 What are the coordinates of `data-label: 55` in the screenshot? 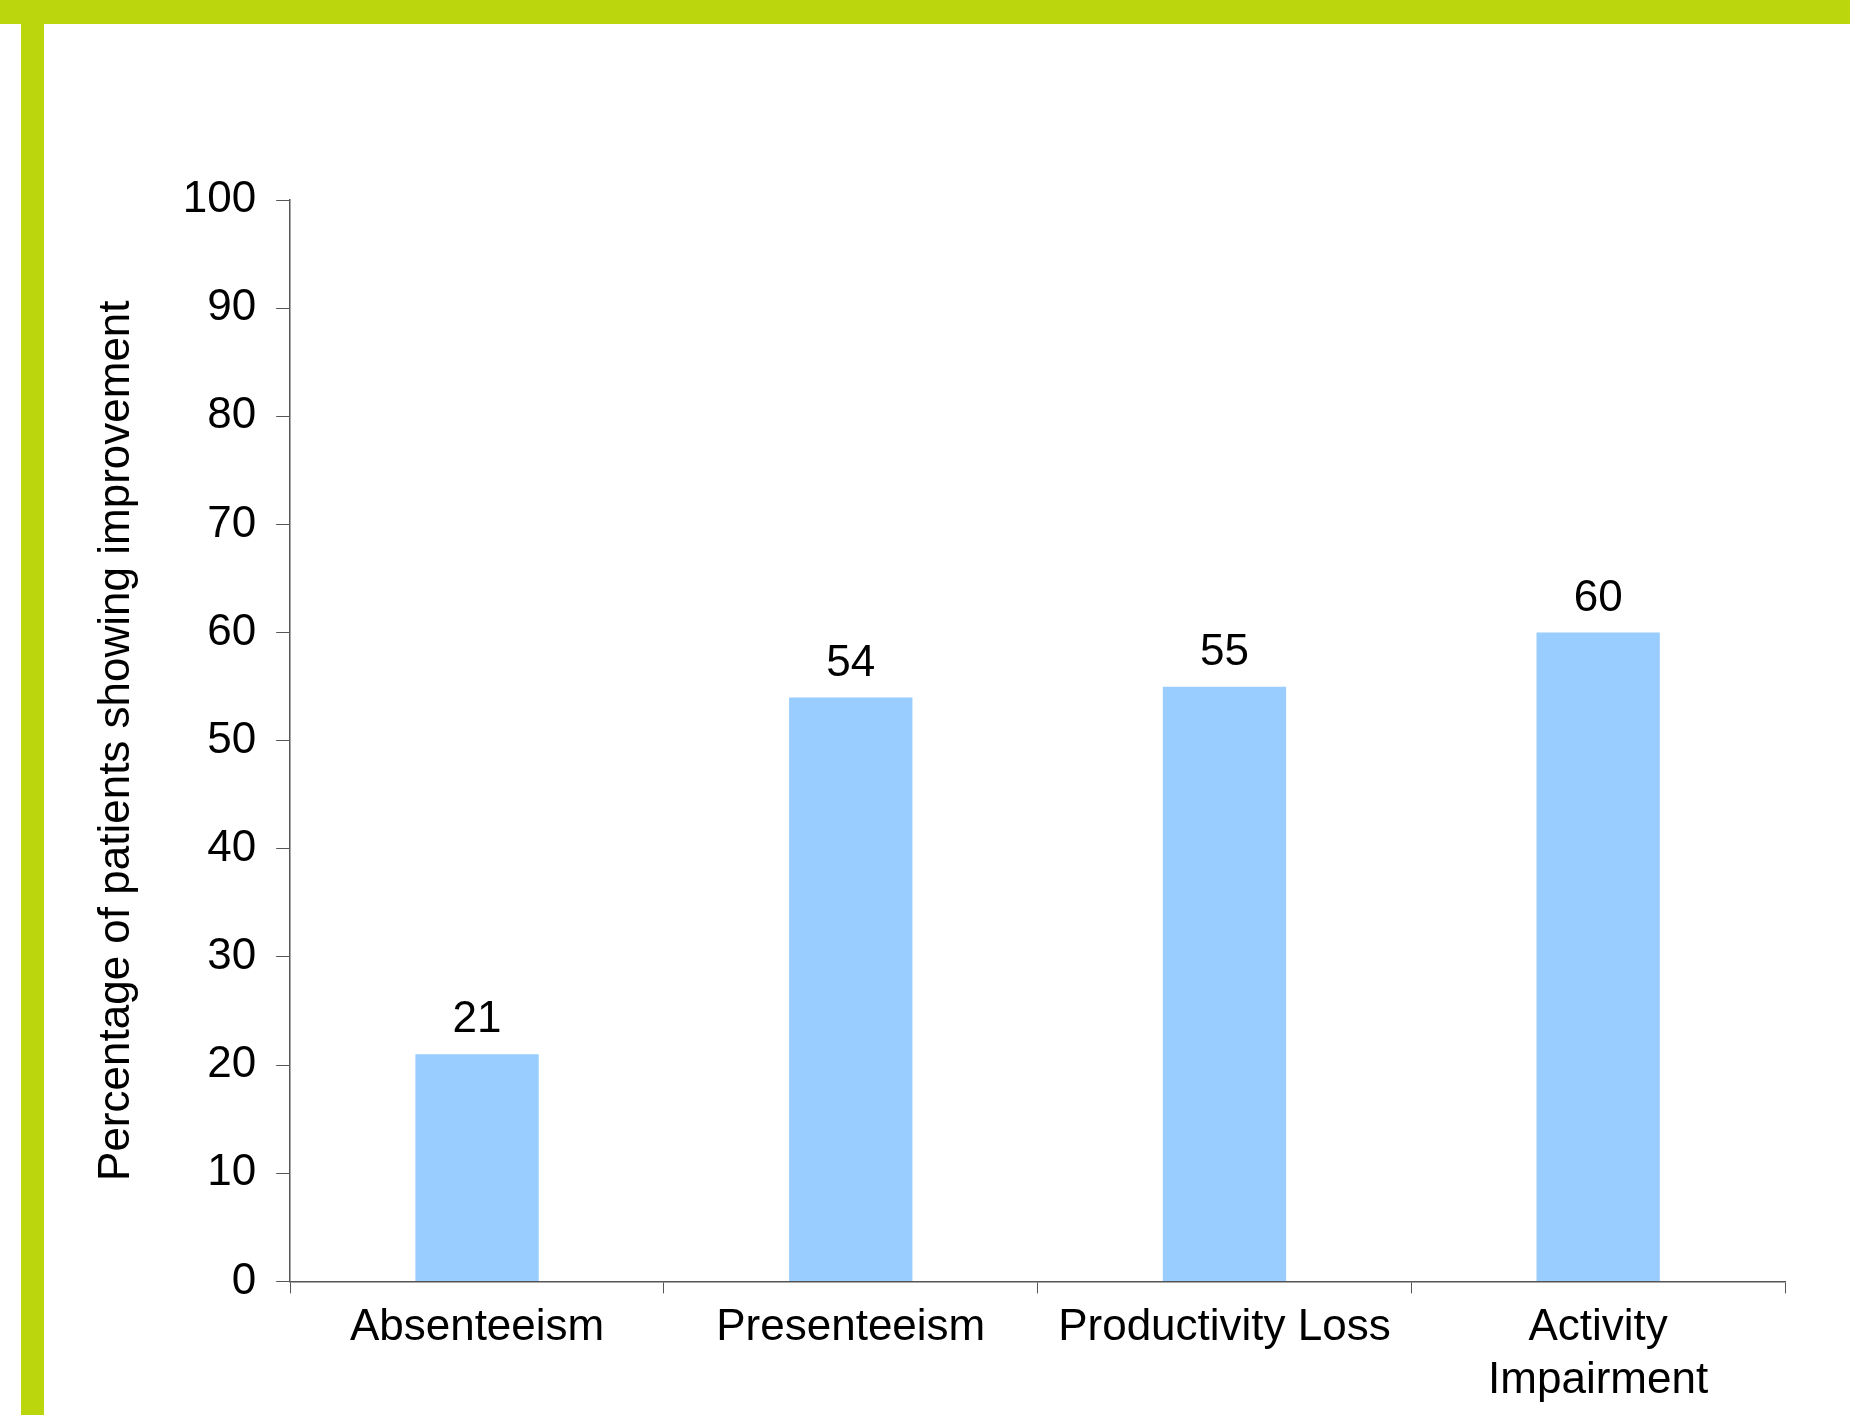 It's located at (1224, 649).